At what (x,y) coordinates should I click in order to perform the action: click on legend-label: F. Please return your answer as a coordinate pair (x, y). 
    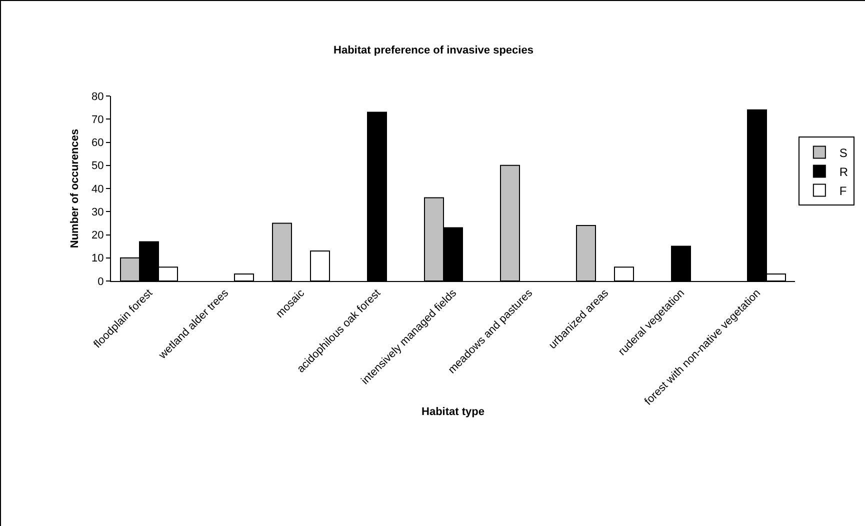
    Looking at the image, I should click on (843, 191).